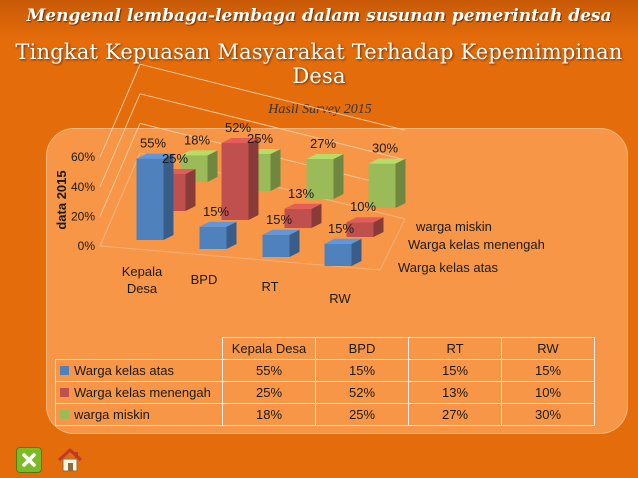 The height and width of the screenshot is (478, 638). I want to click on home-icon, so click(70, 460).